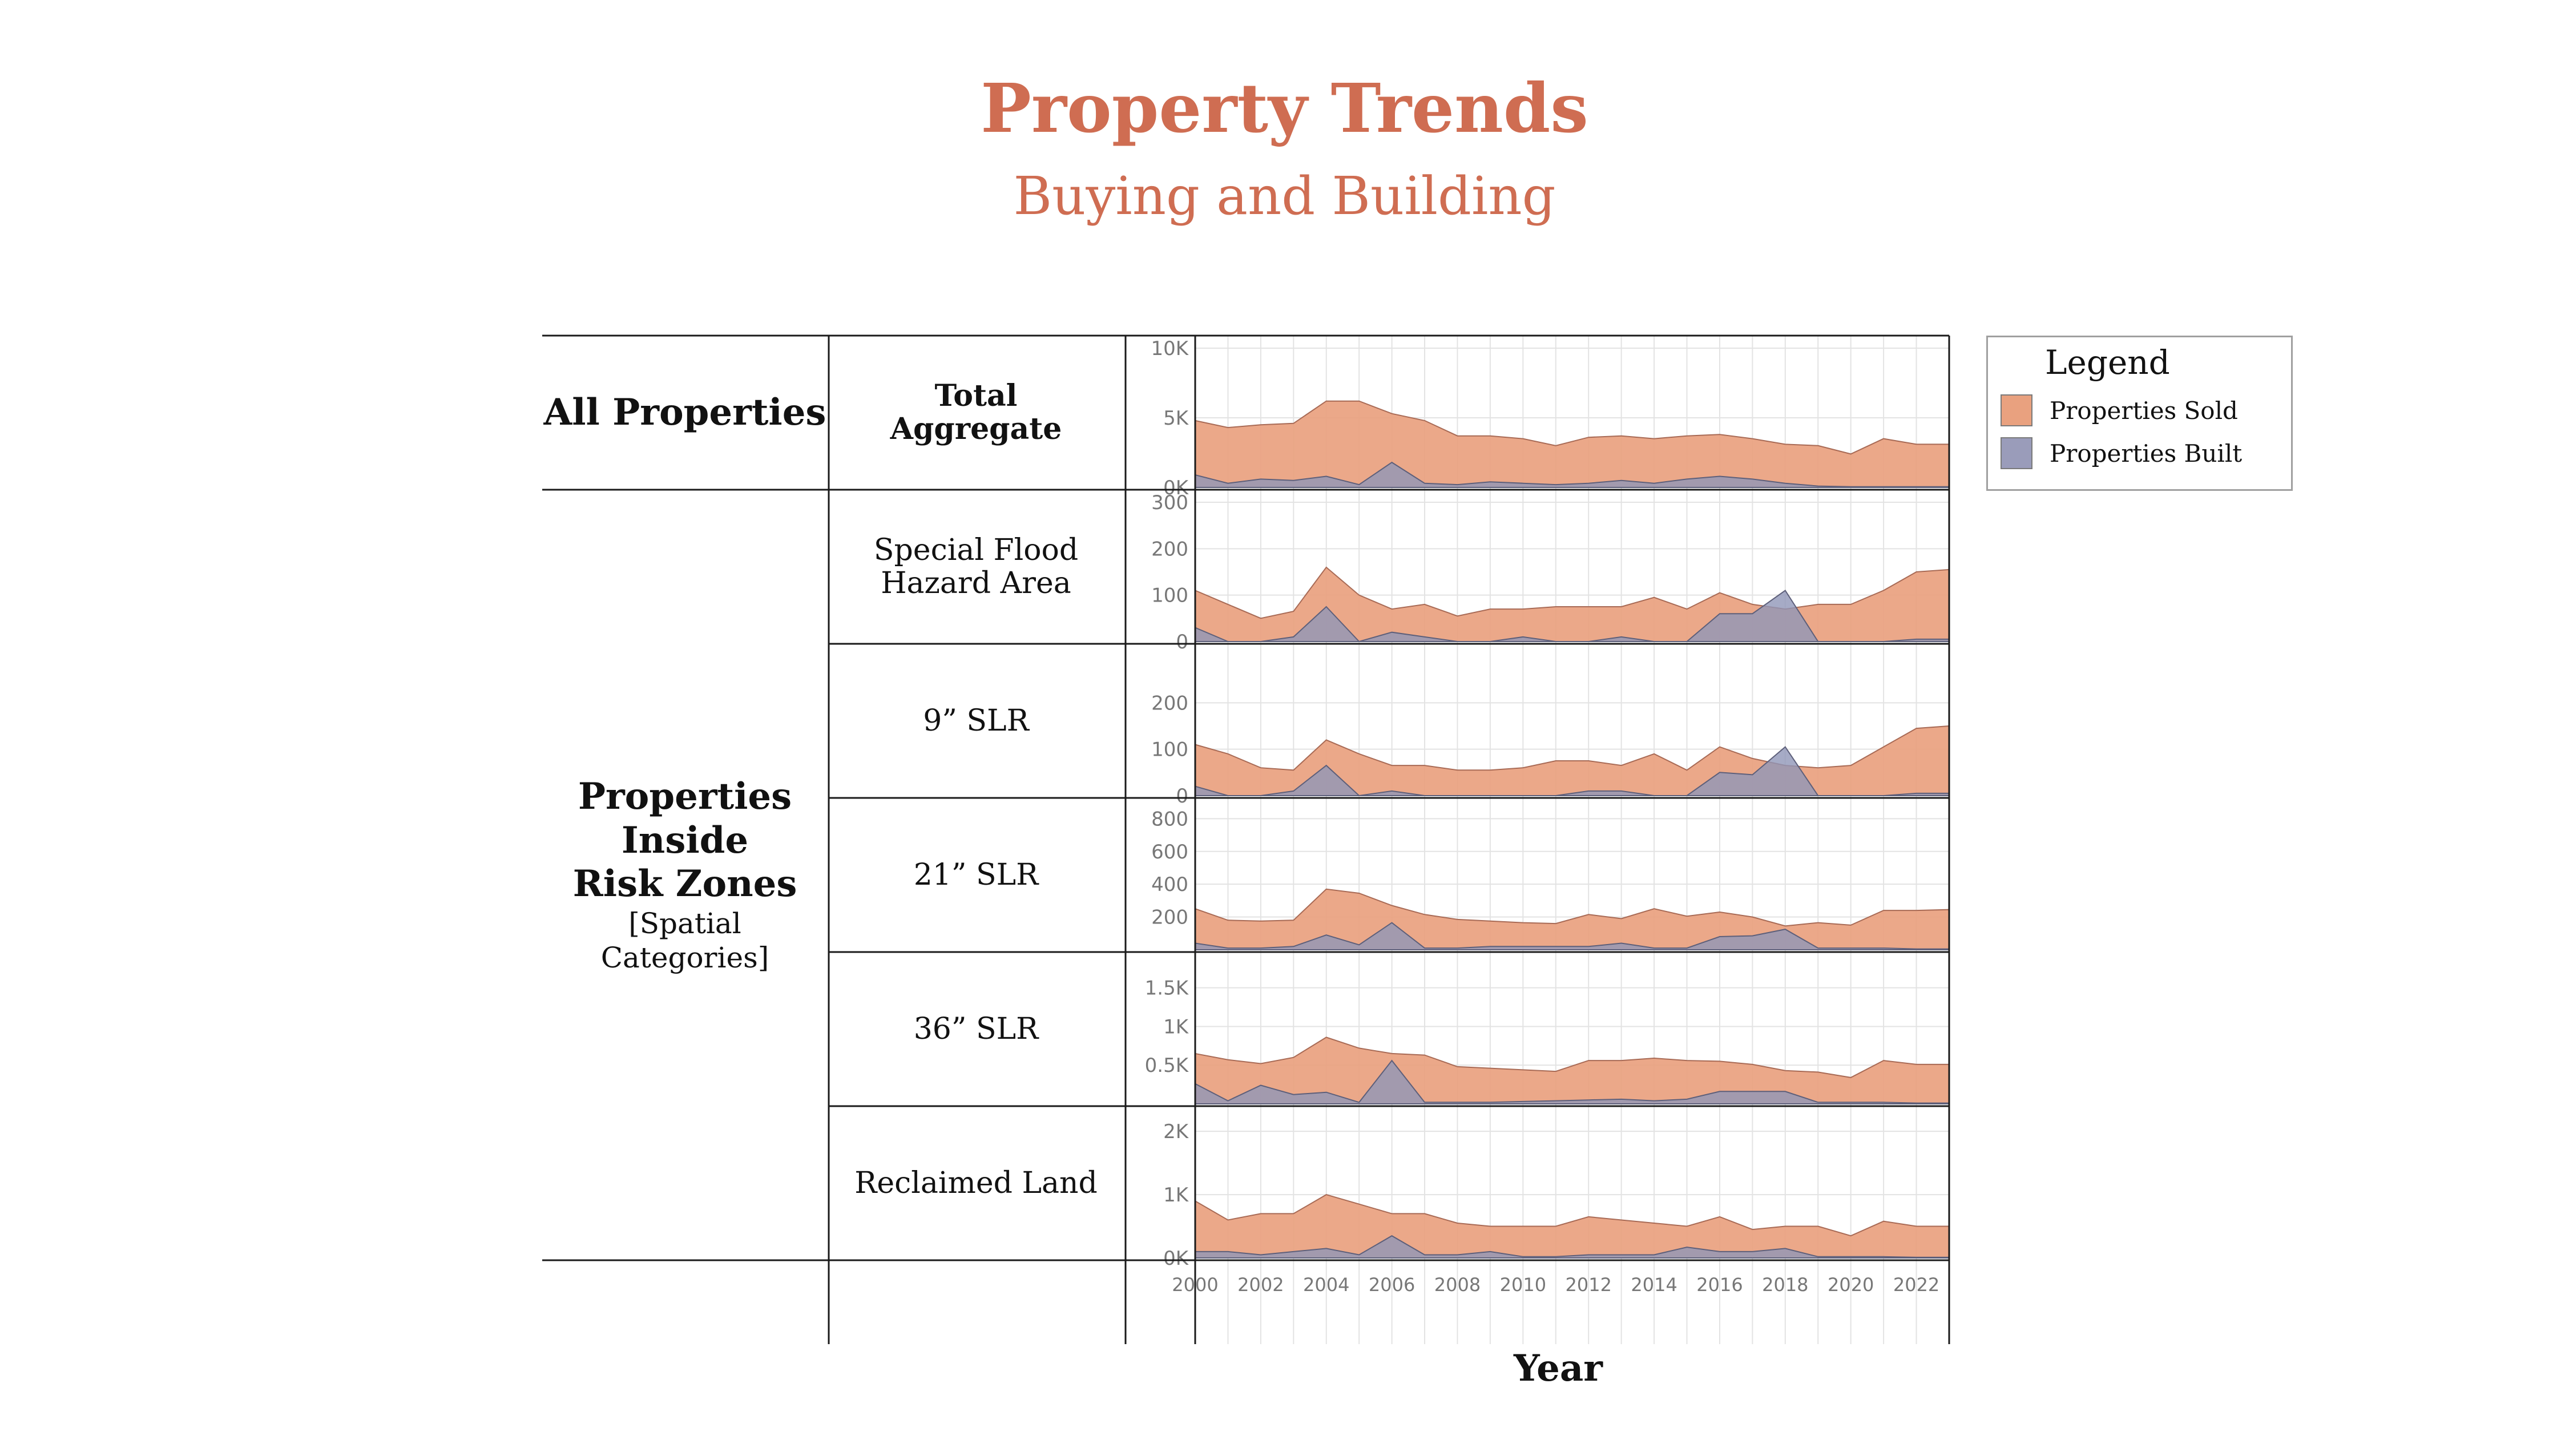 Image resolution: width=2569 pixels, height=1456 pixels. What do you see at coordinates (684, 941) in the screenshot?
I see `category-risk-subtitle: [Spatial Categories]` at bounding box center [684, 941].